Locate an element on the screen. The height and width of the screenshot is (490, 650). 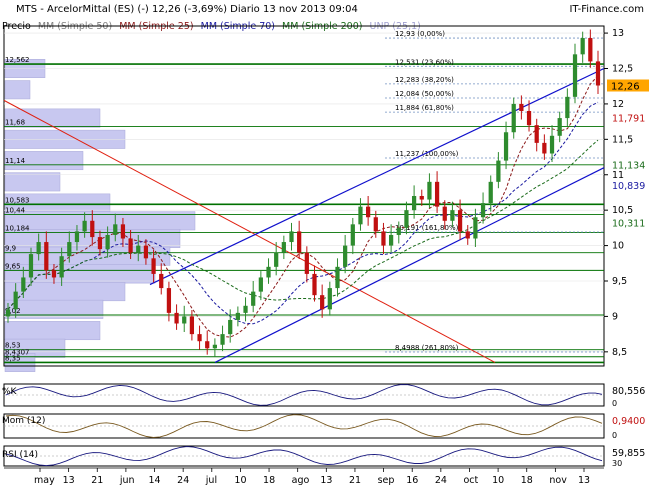
support-level-label: 12,562 is located at coordinates (17, 60).